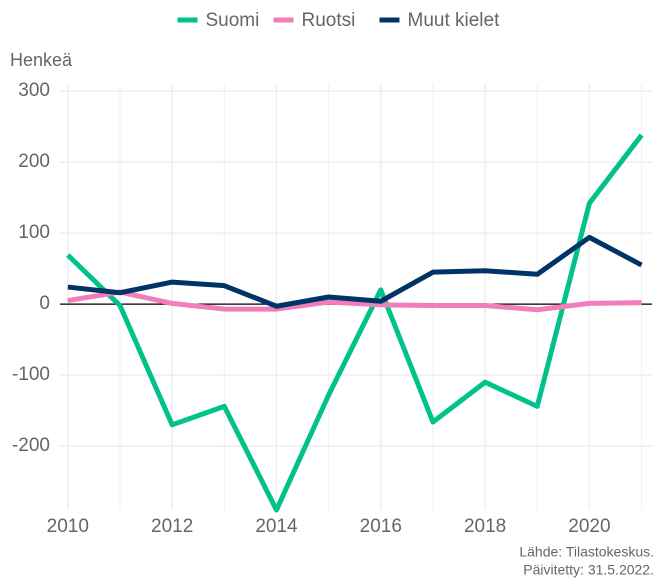  What do you see at coordinates (586, 552) in the screenshot?
I see `source: Lähde: Tilastokeskus.` at bounding box center [586, 552].